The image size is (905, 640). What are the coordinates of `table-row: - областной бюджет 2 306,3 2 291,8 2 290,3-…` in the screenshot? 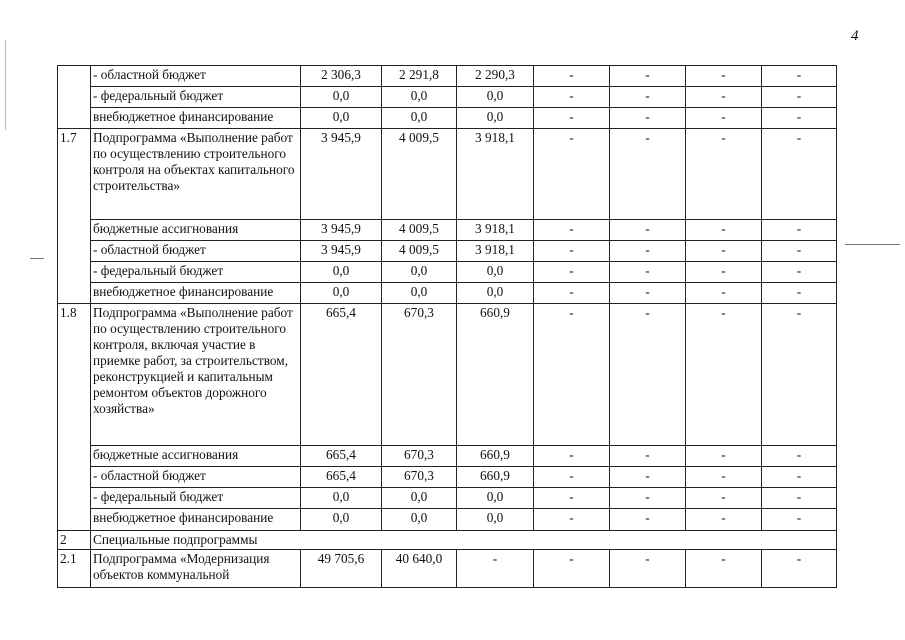 It's located at (447, 97).